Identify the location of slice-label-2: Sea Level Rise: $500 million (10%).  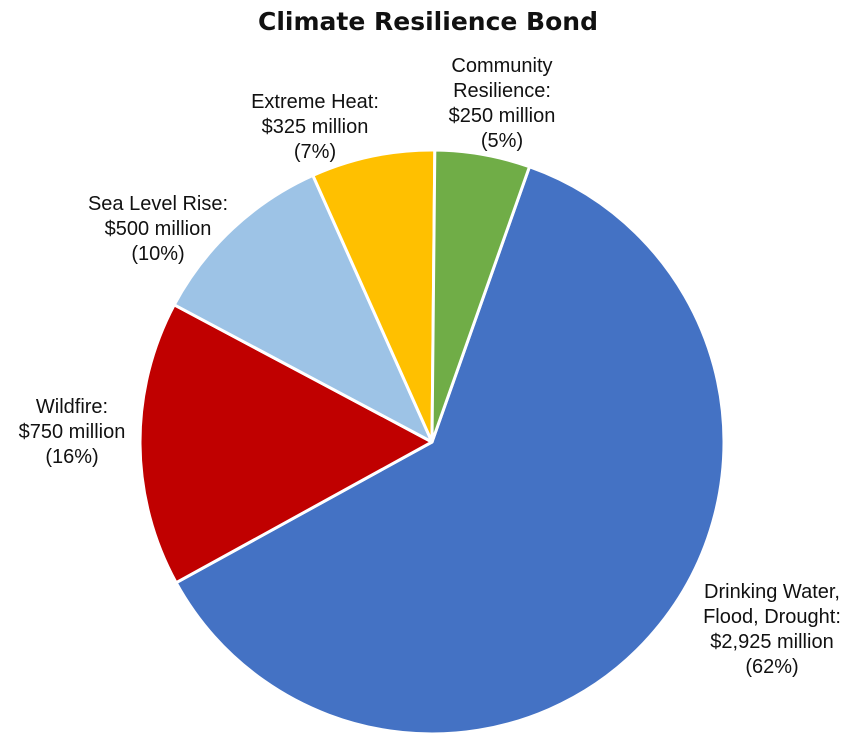
(158, 229).